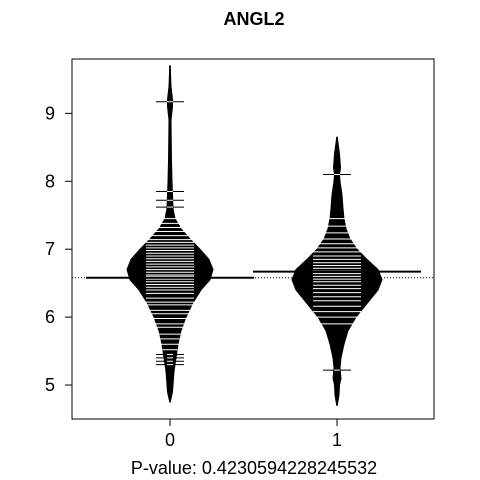 The height and width of the screenshot is (480, 480). What do you see at coordinates (254, 468) in the screenshot?
I see `x-axis-label: P-value: 0.4230594228245532` at bounding box center [254, 468].